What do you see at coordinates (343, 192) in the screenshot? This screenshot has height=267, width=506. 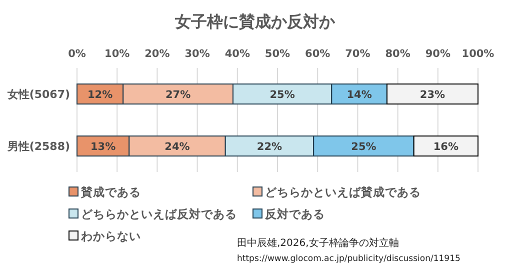 I see `legend-label: どちらかといえば賛成である` at bounding box center [343, 192].